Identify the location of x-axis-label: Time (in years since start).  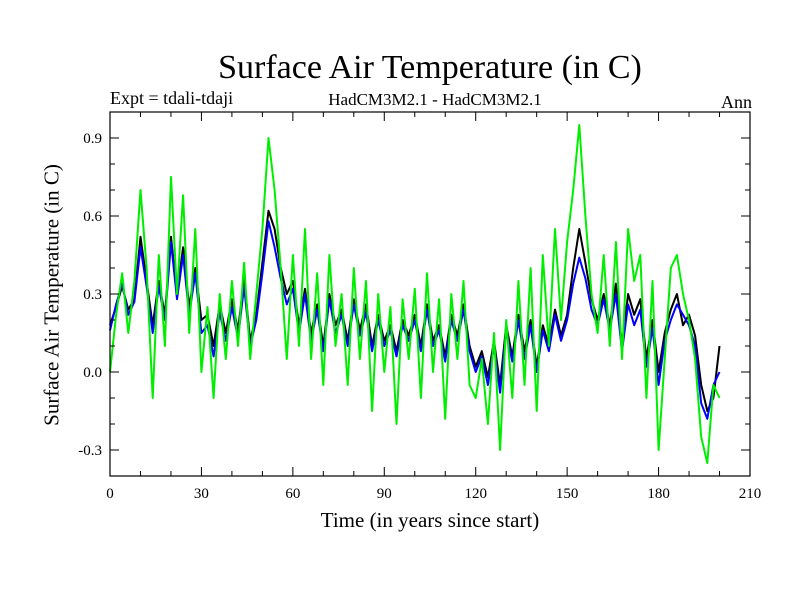
(430, 520).